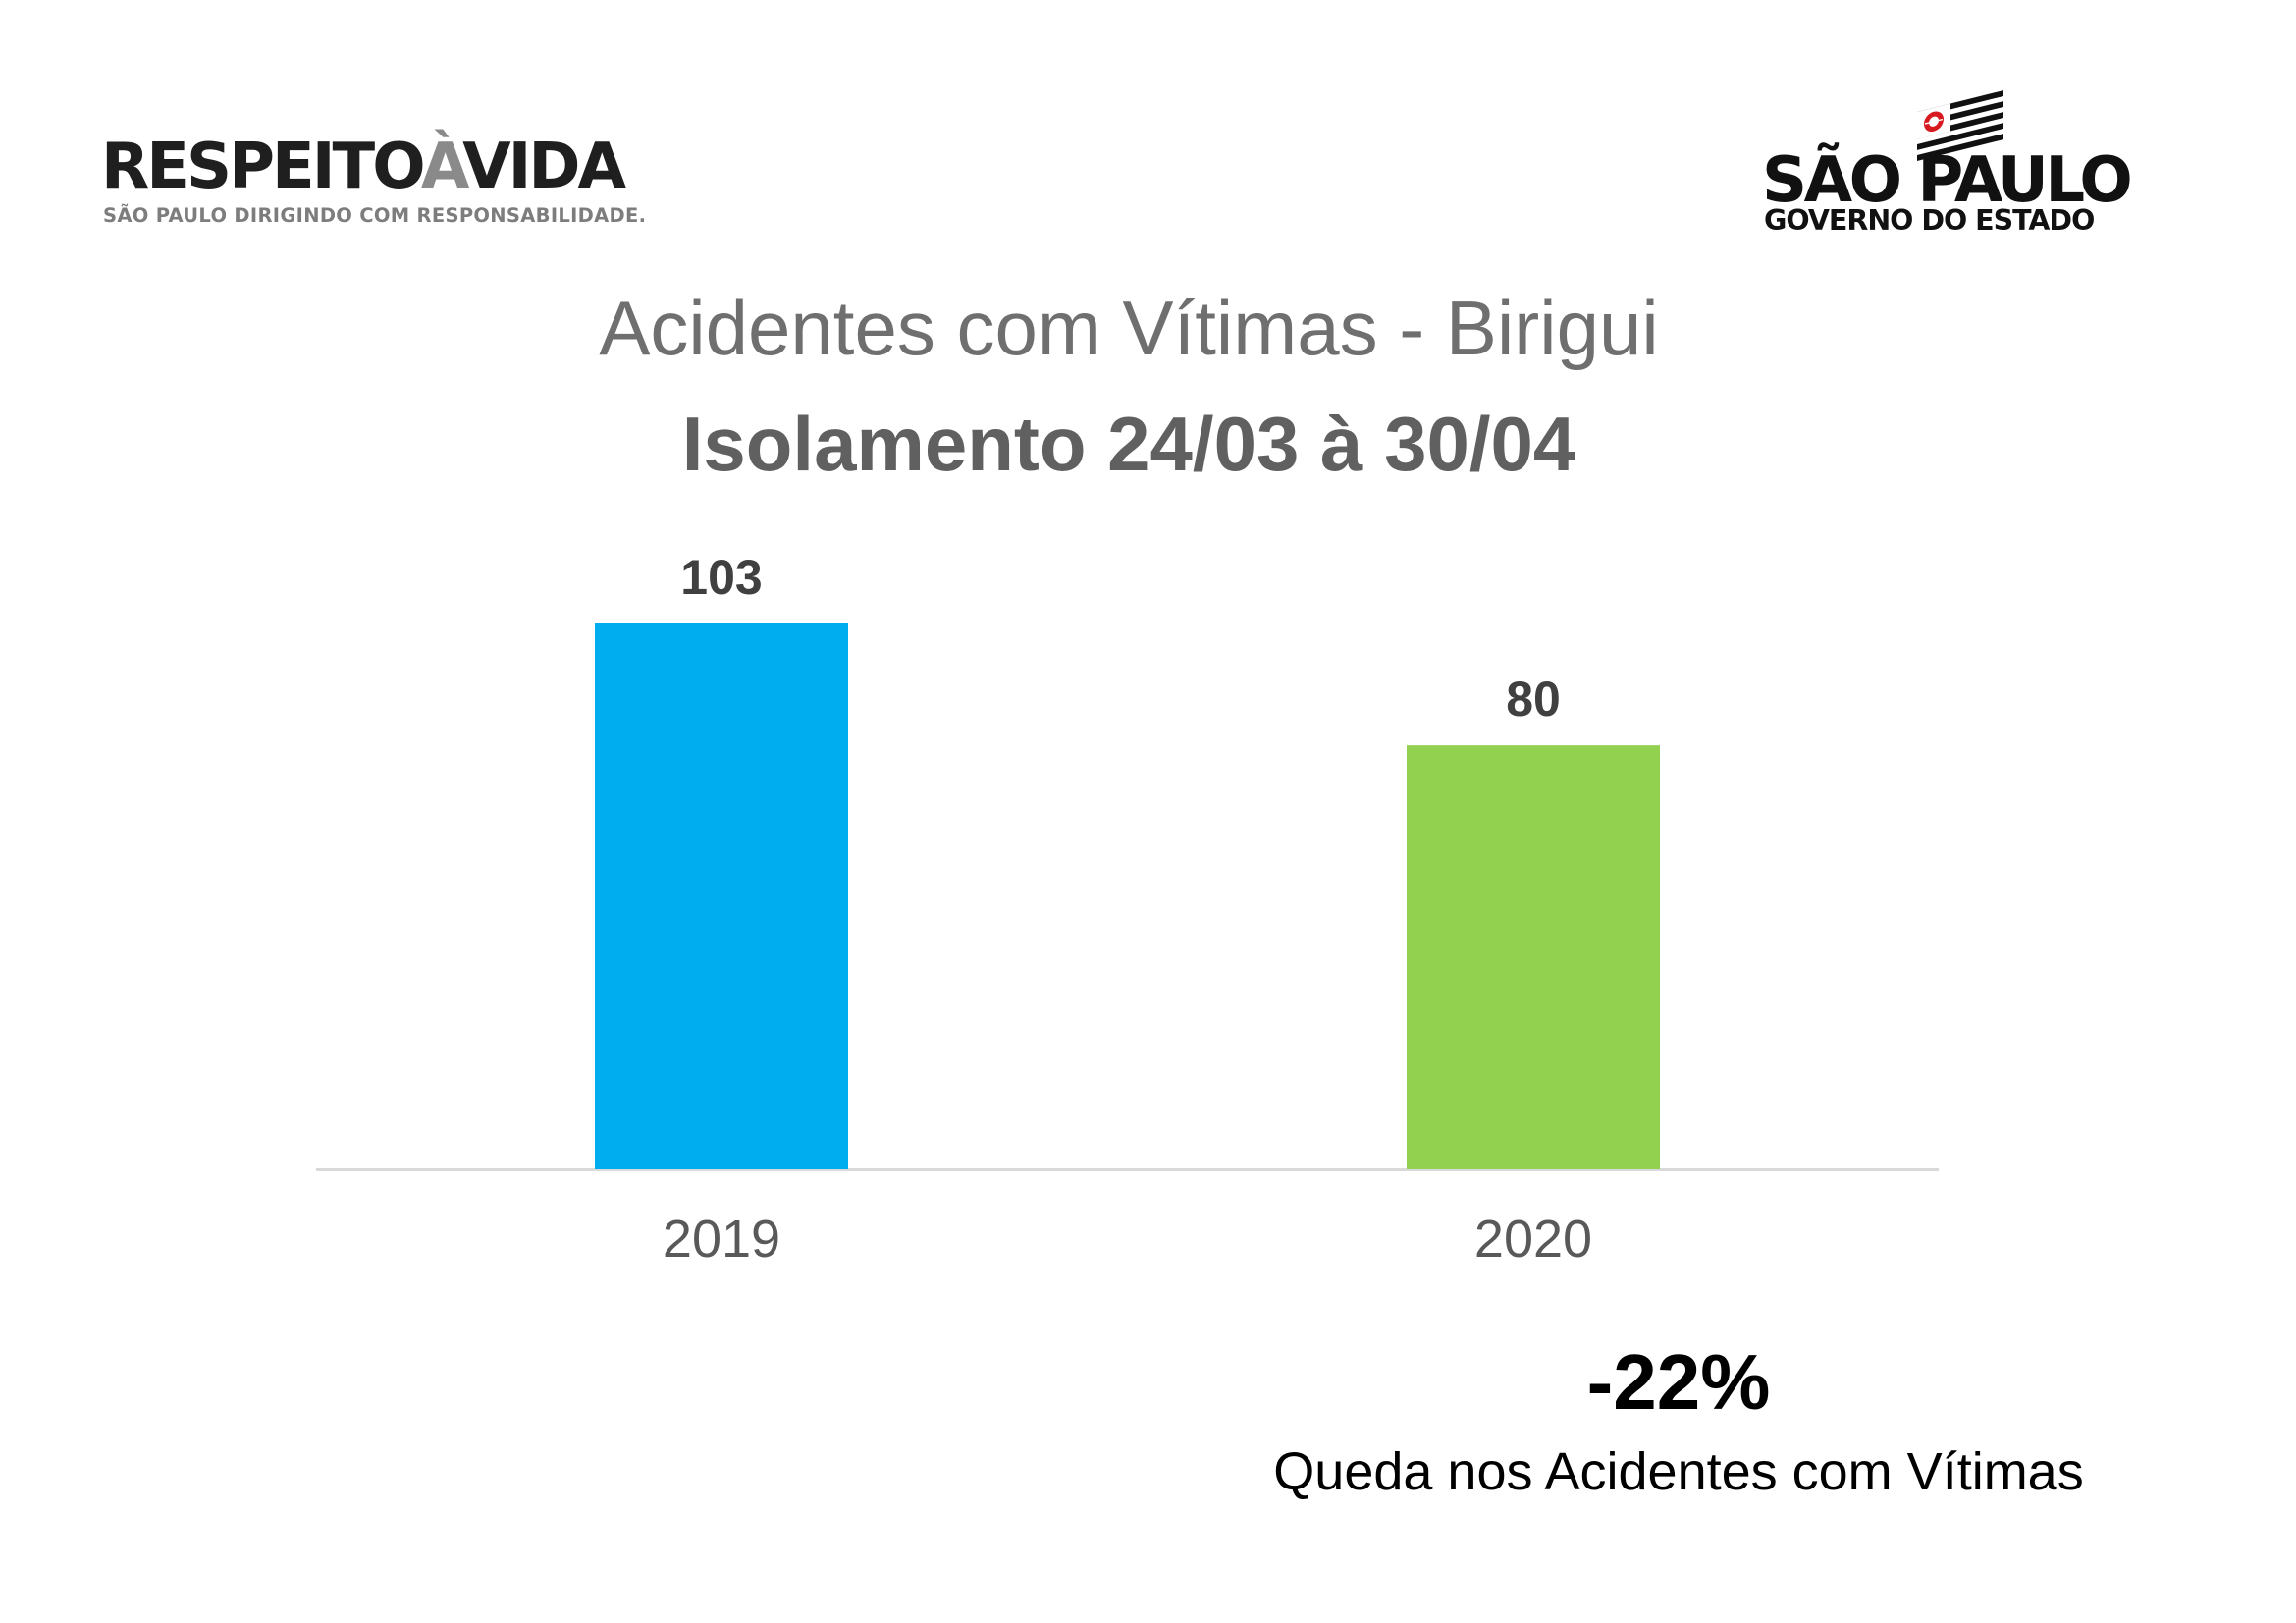  I want to click on sao-paulo-government-logo: SÃO PAULO GOVERNO DO ESTADO, so click(1953, 164).